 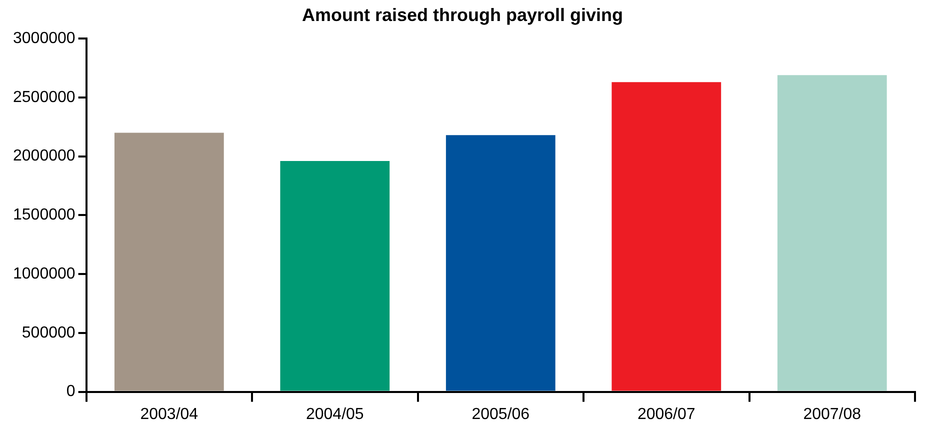 I want to click on y-tick-label: 1500000, so click(x=44, y=215).